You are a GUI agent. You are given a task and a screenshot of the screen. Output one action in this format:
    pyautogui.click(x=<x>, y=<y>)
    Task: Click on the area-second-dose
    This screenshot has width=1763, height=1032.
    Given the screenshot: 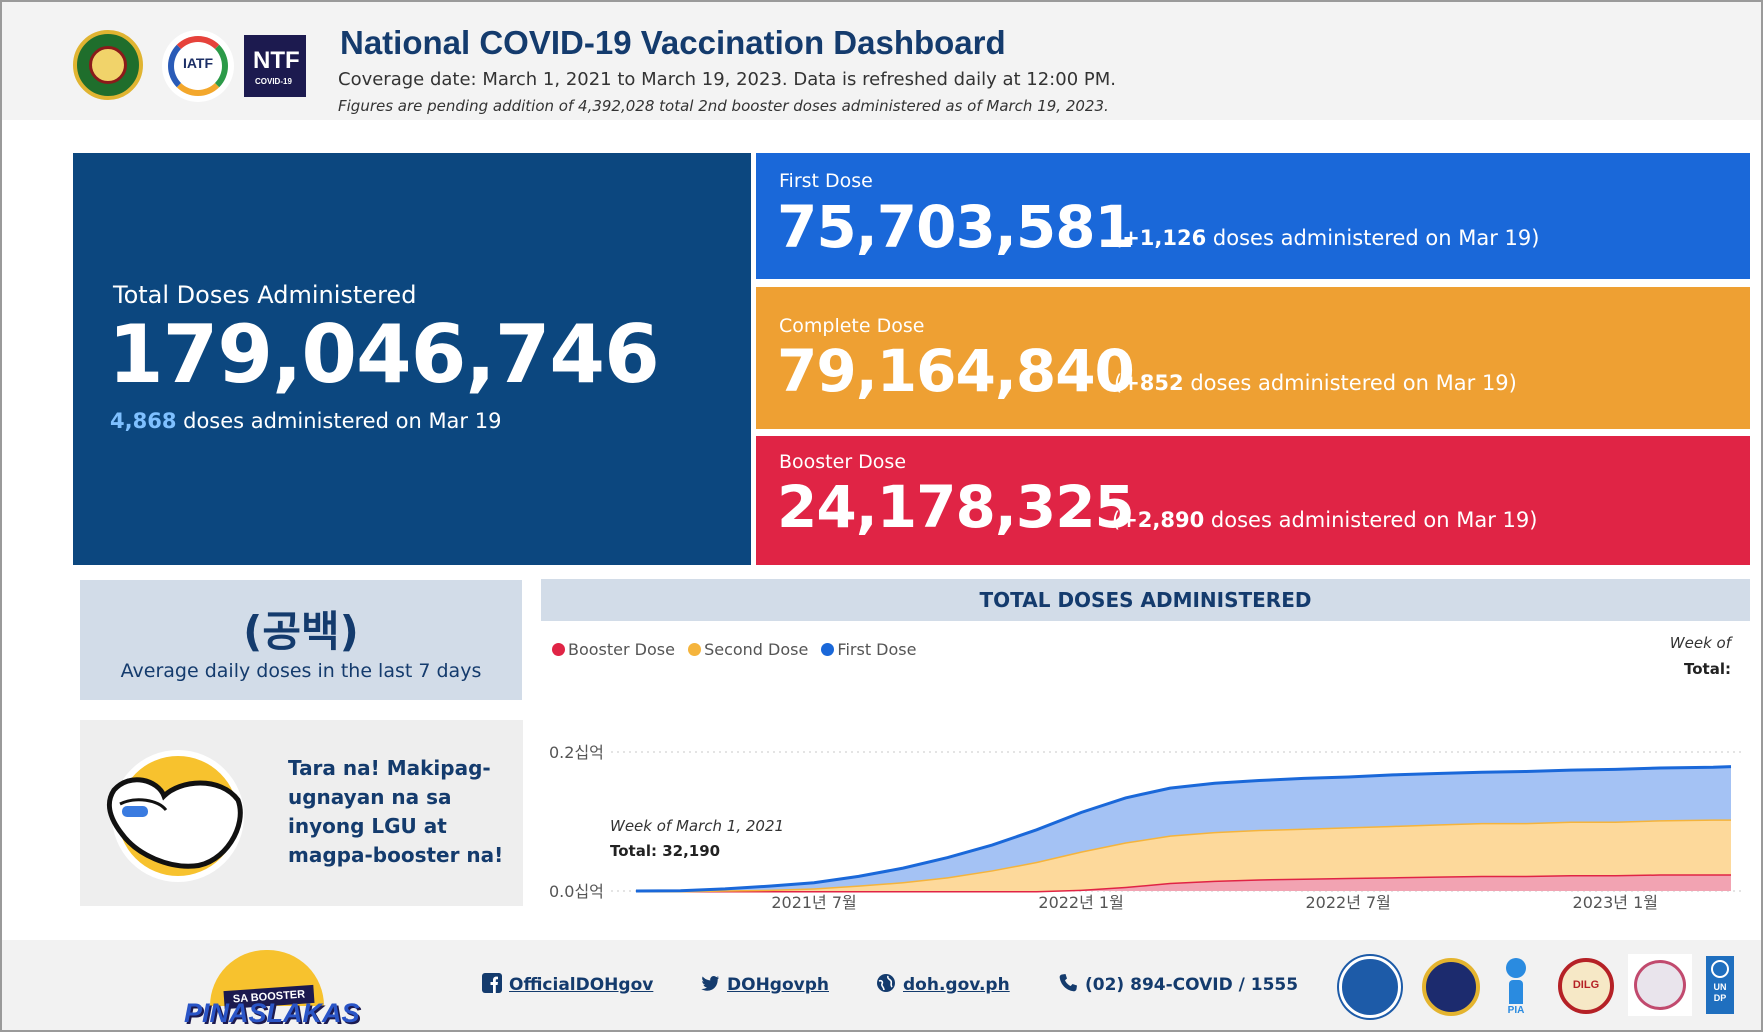 What is the action you would take?
    pyautogui.click(x=1183, y=855)
    